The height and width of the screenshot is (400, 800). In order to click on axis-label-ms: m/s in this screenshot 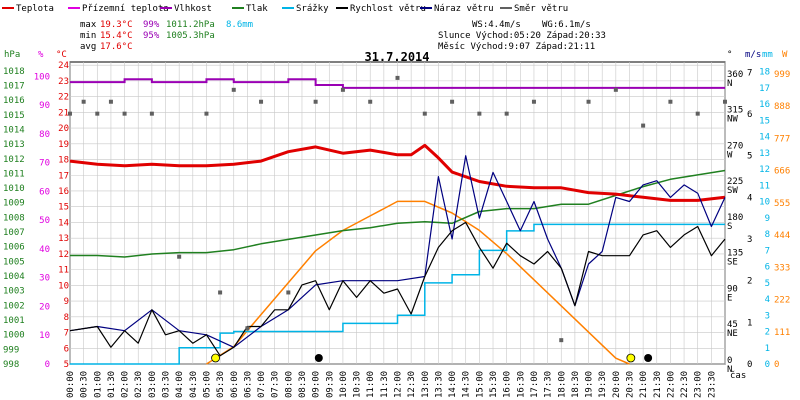, I will do `click(753, 55)`.